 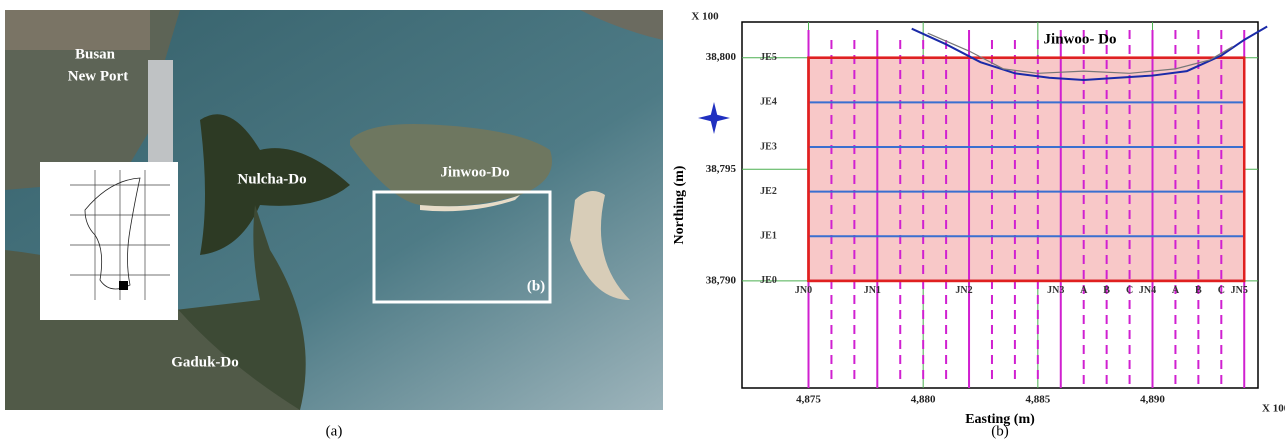 What do you see at coordinates (1239, 290) in the screenshot?
I see `transect-x-label: JN5` at bounding box center [1239, 290].